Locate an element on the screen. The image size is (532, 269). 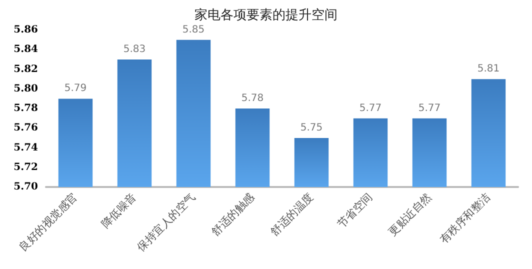
data-label: 5.83 is located at coordinates (134, 49).